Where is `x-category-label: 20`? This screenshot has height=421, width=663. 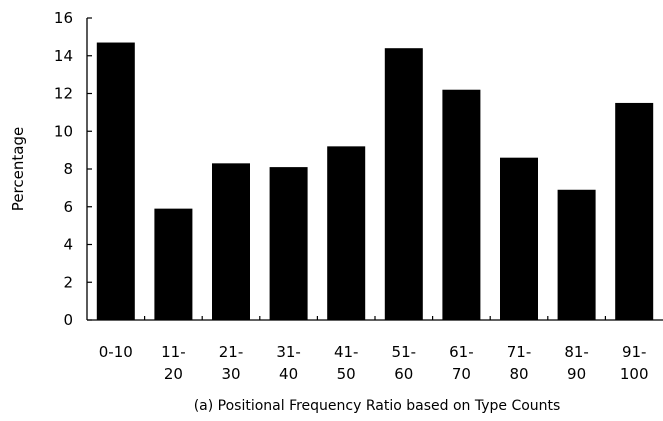
x-category-label: 20 is located at coordinates (173, 374).